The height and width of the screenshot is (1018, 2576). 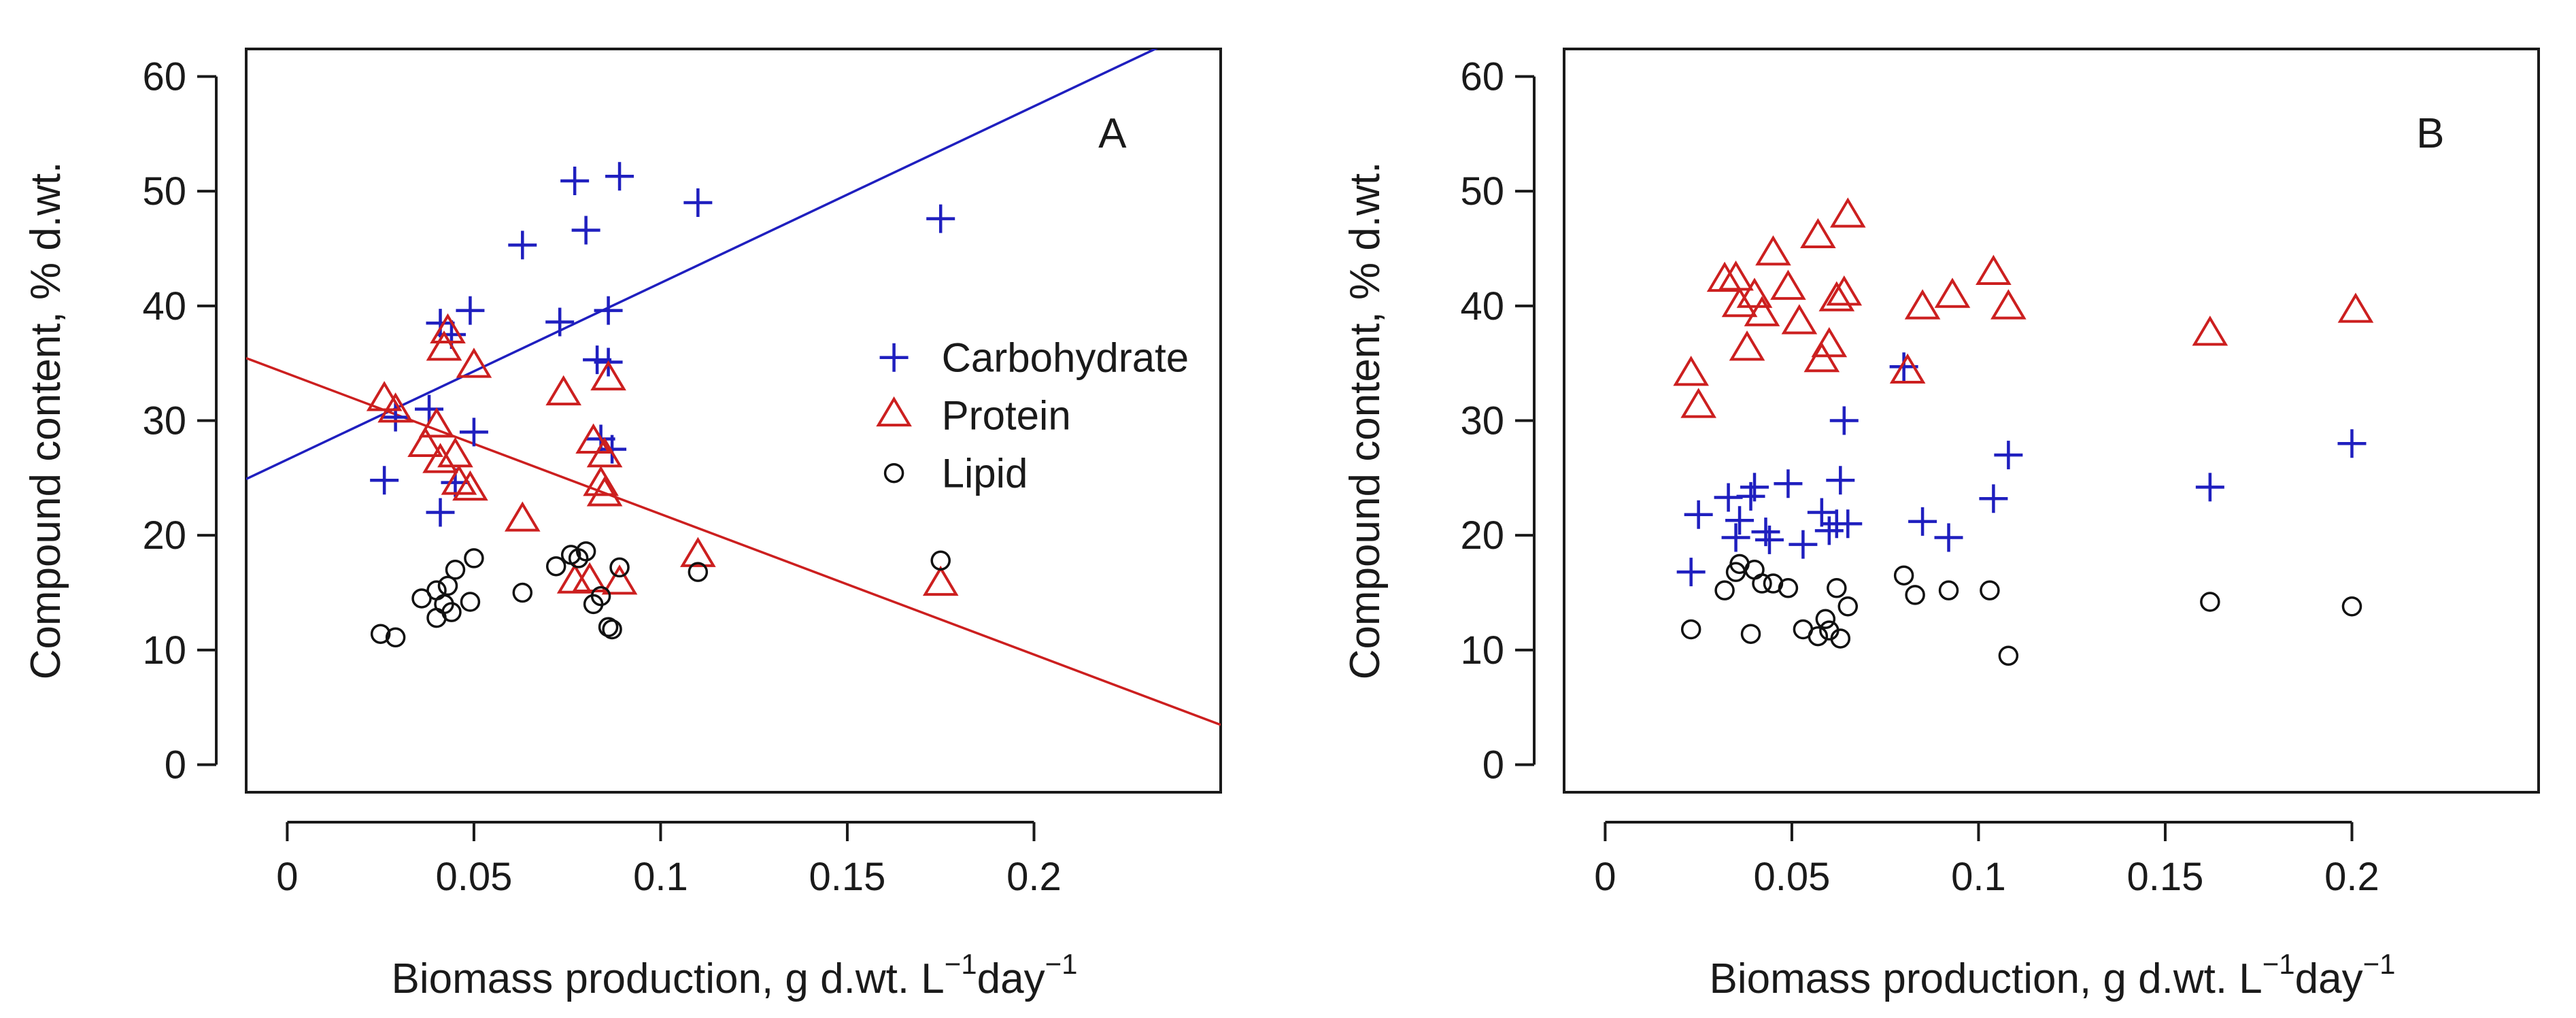 I want to click on legend-lipid-label: Lipid, so click(x=985, y=473).